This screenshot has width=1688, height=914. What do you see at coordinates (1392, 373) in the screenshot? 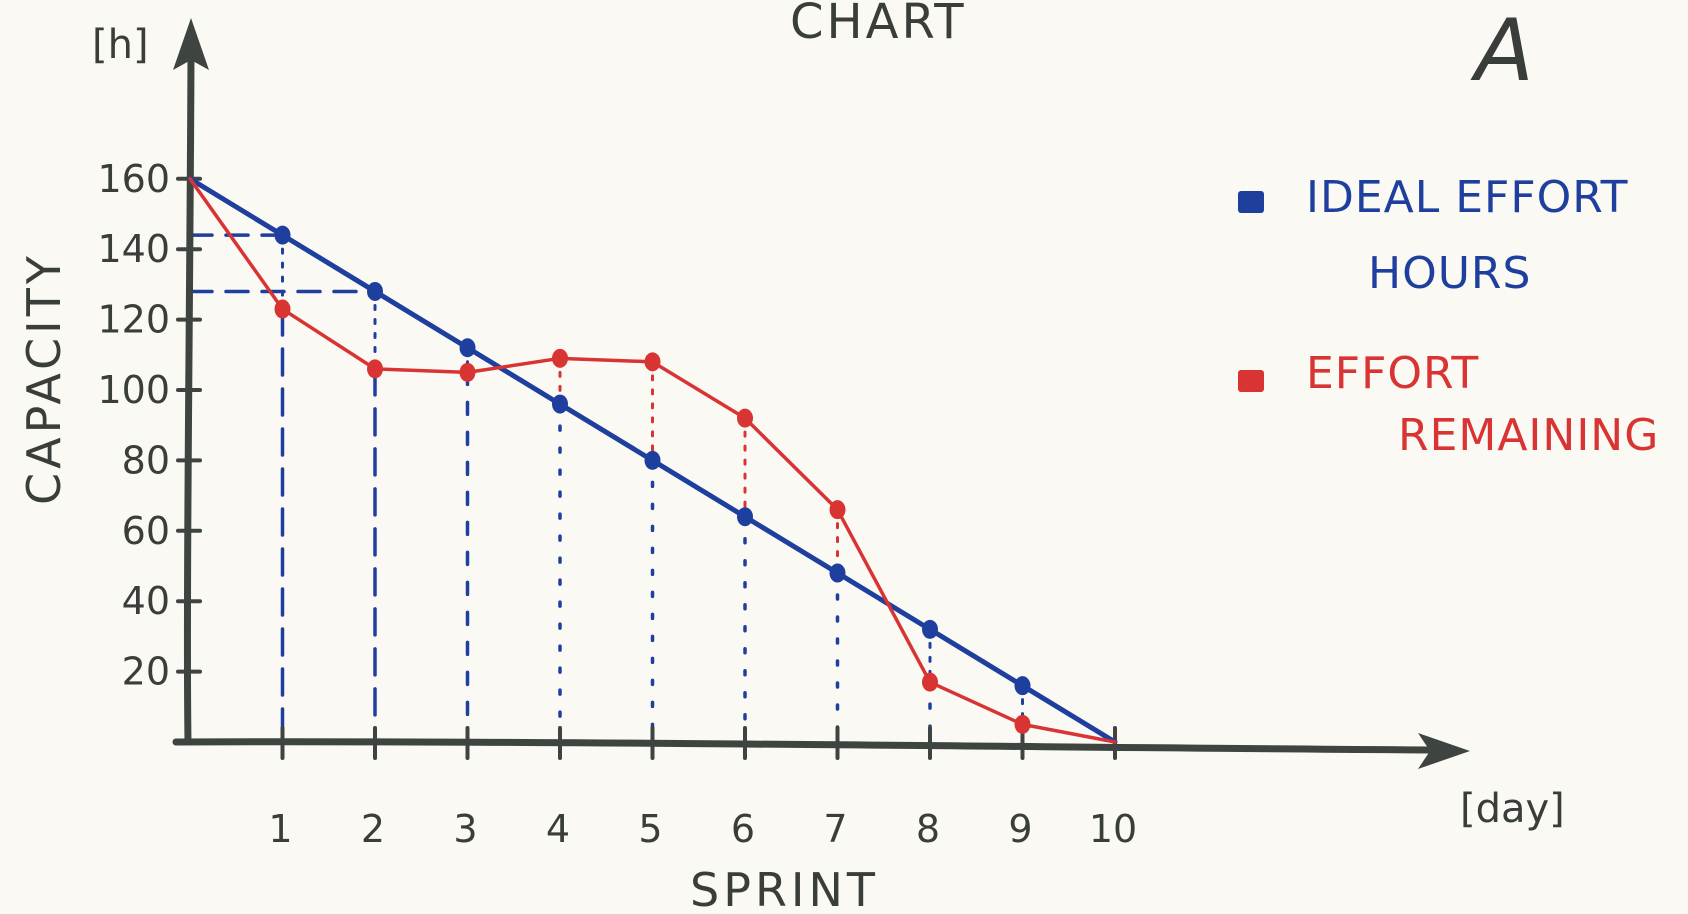
I see `legend-label-remaining: EFFORT` at bounding box center [1392, 373].